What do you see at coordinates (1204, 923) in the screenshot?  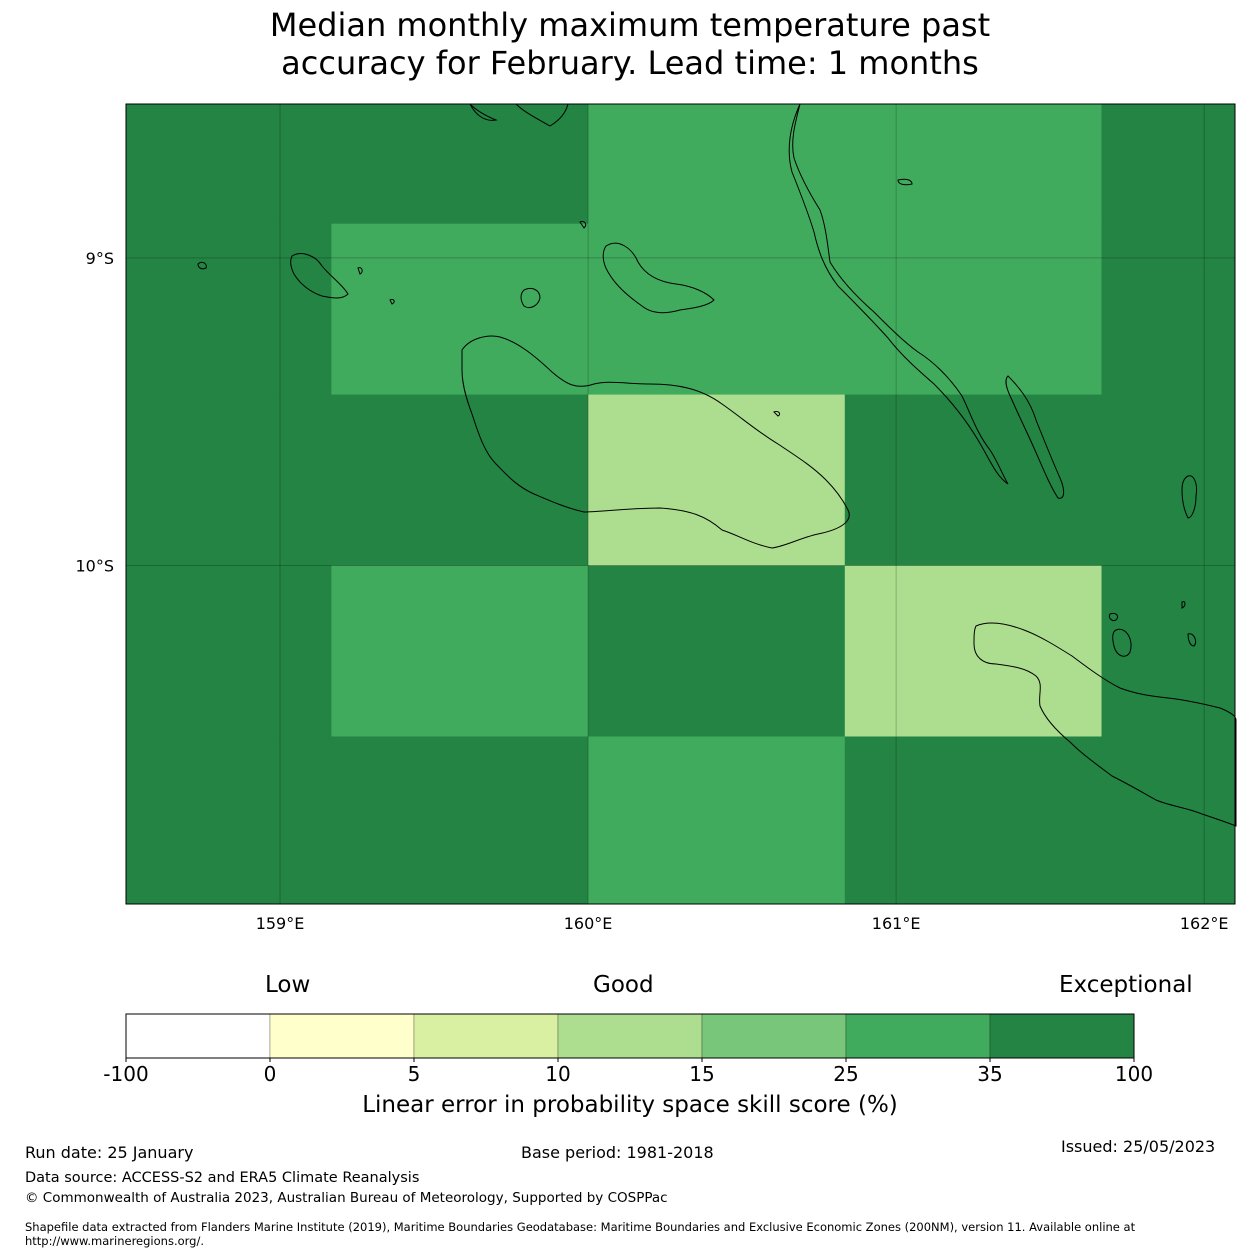 I see `longitude-tick-label: 162°E` at bounding box center [1204, 923].